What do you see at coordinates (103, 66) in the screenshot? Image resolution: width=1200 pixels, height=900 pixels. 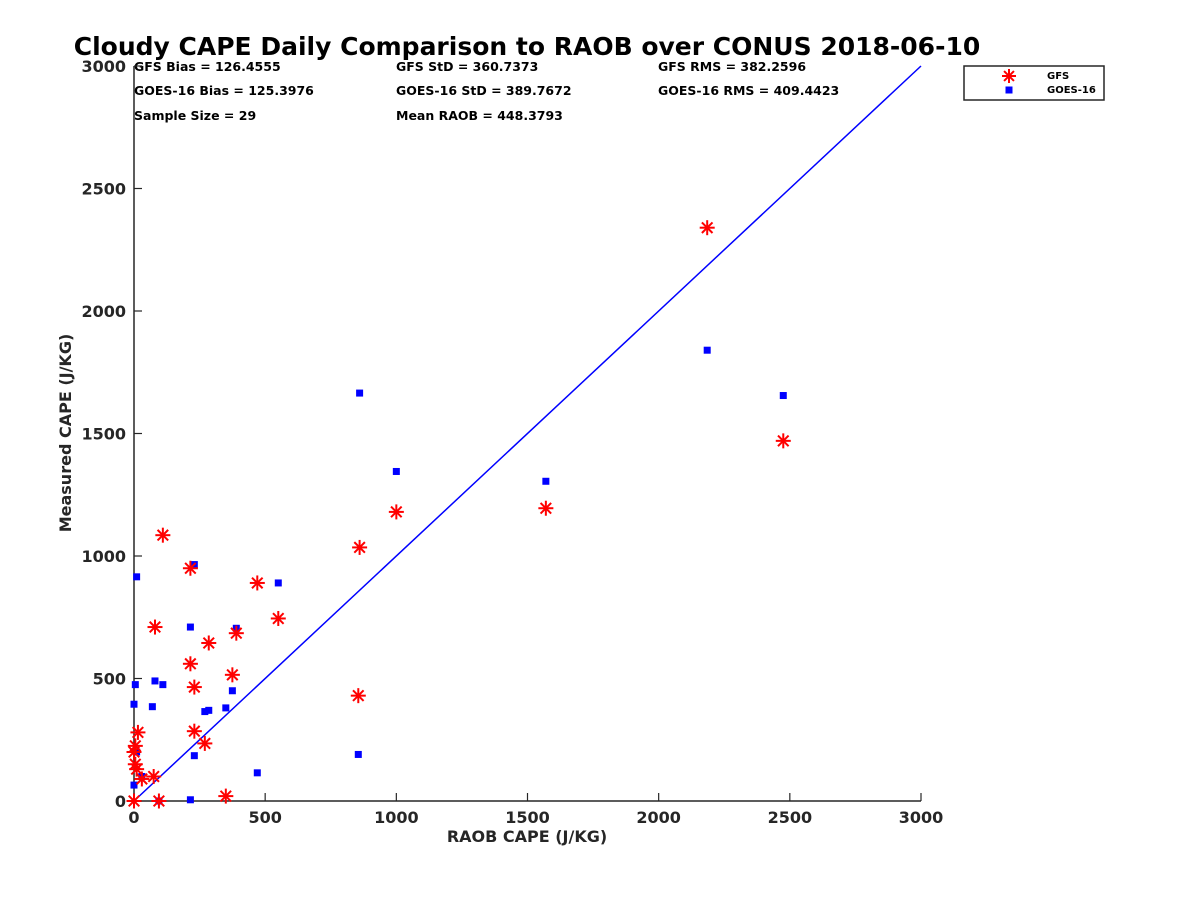 I see `y-tick-label: 3000` at bounding box center [103, 66].